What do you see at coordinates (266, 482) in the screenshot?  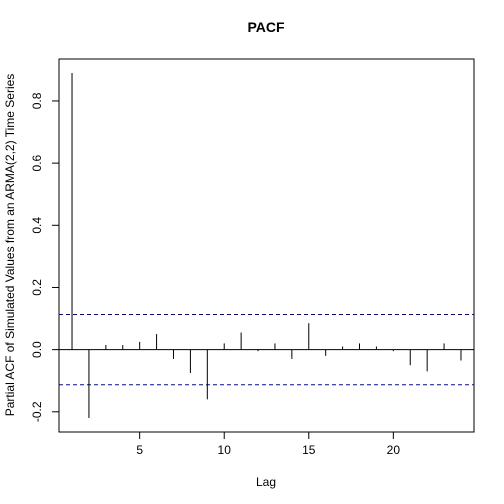 I see `x-axis-label: Lag` at bounding box center [266, 482].